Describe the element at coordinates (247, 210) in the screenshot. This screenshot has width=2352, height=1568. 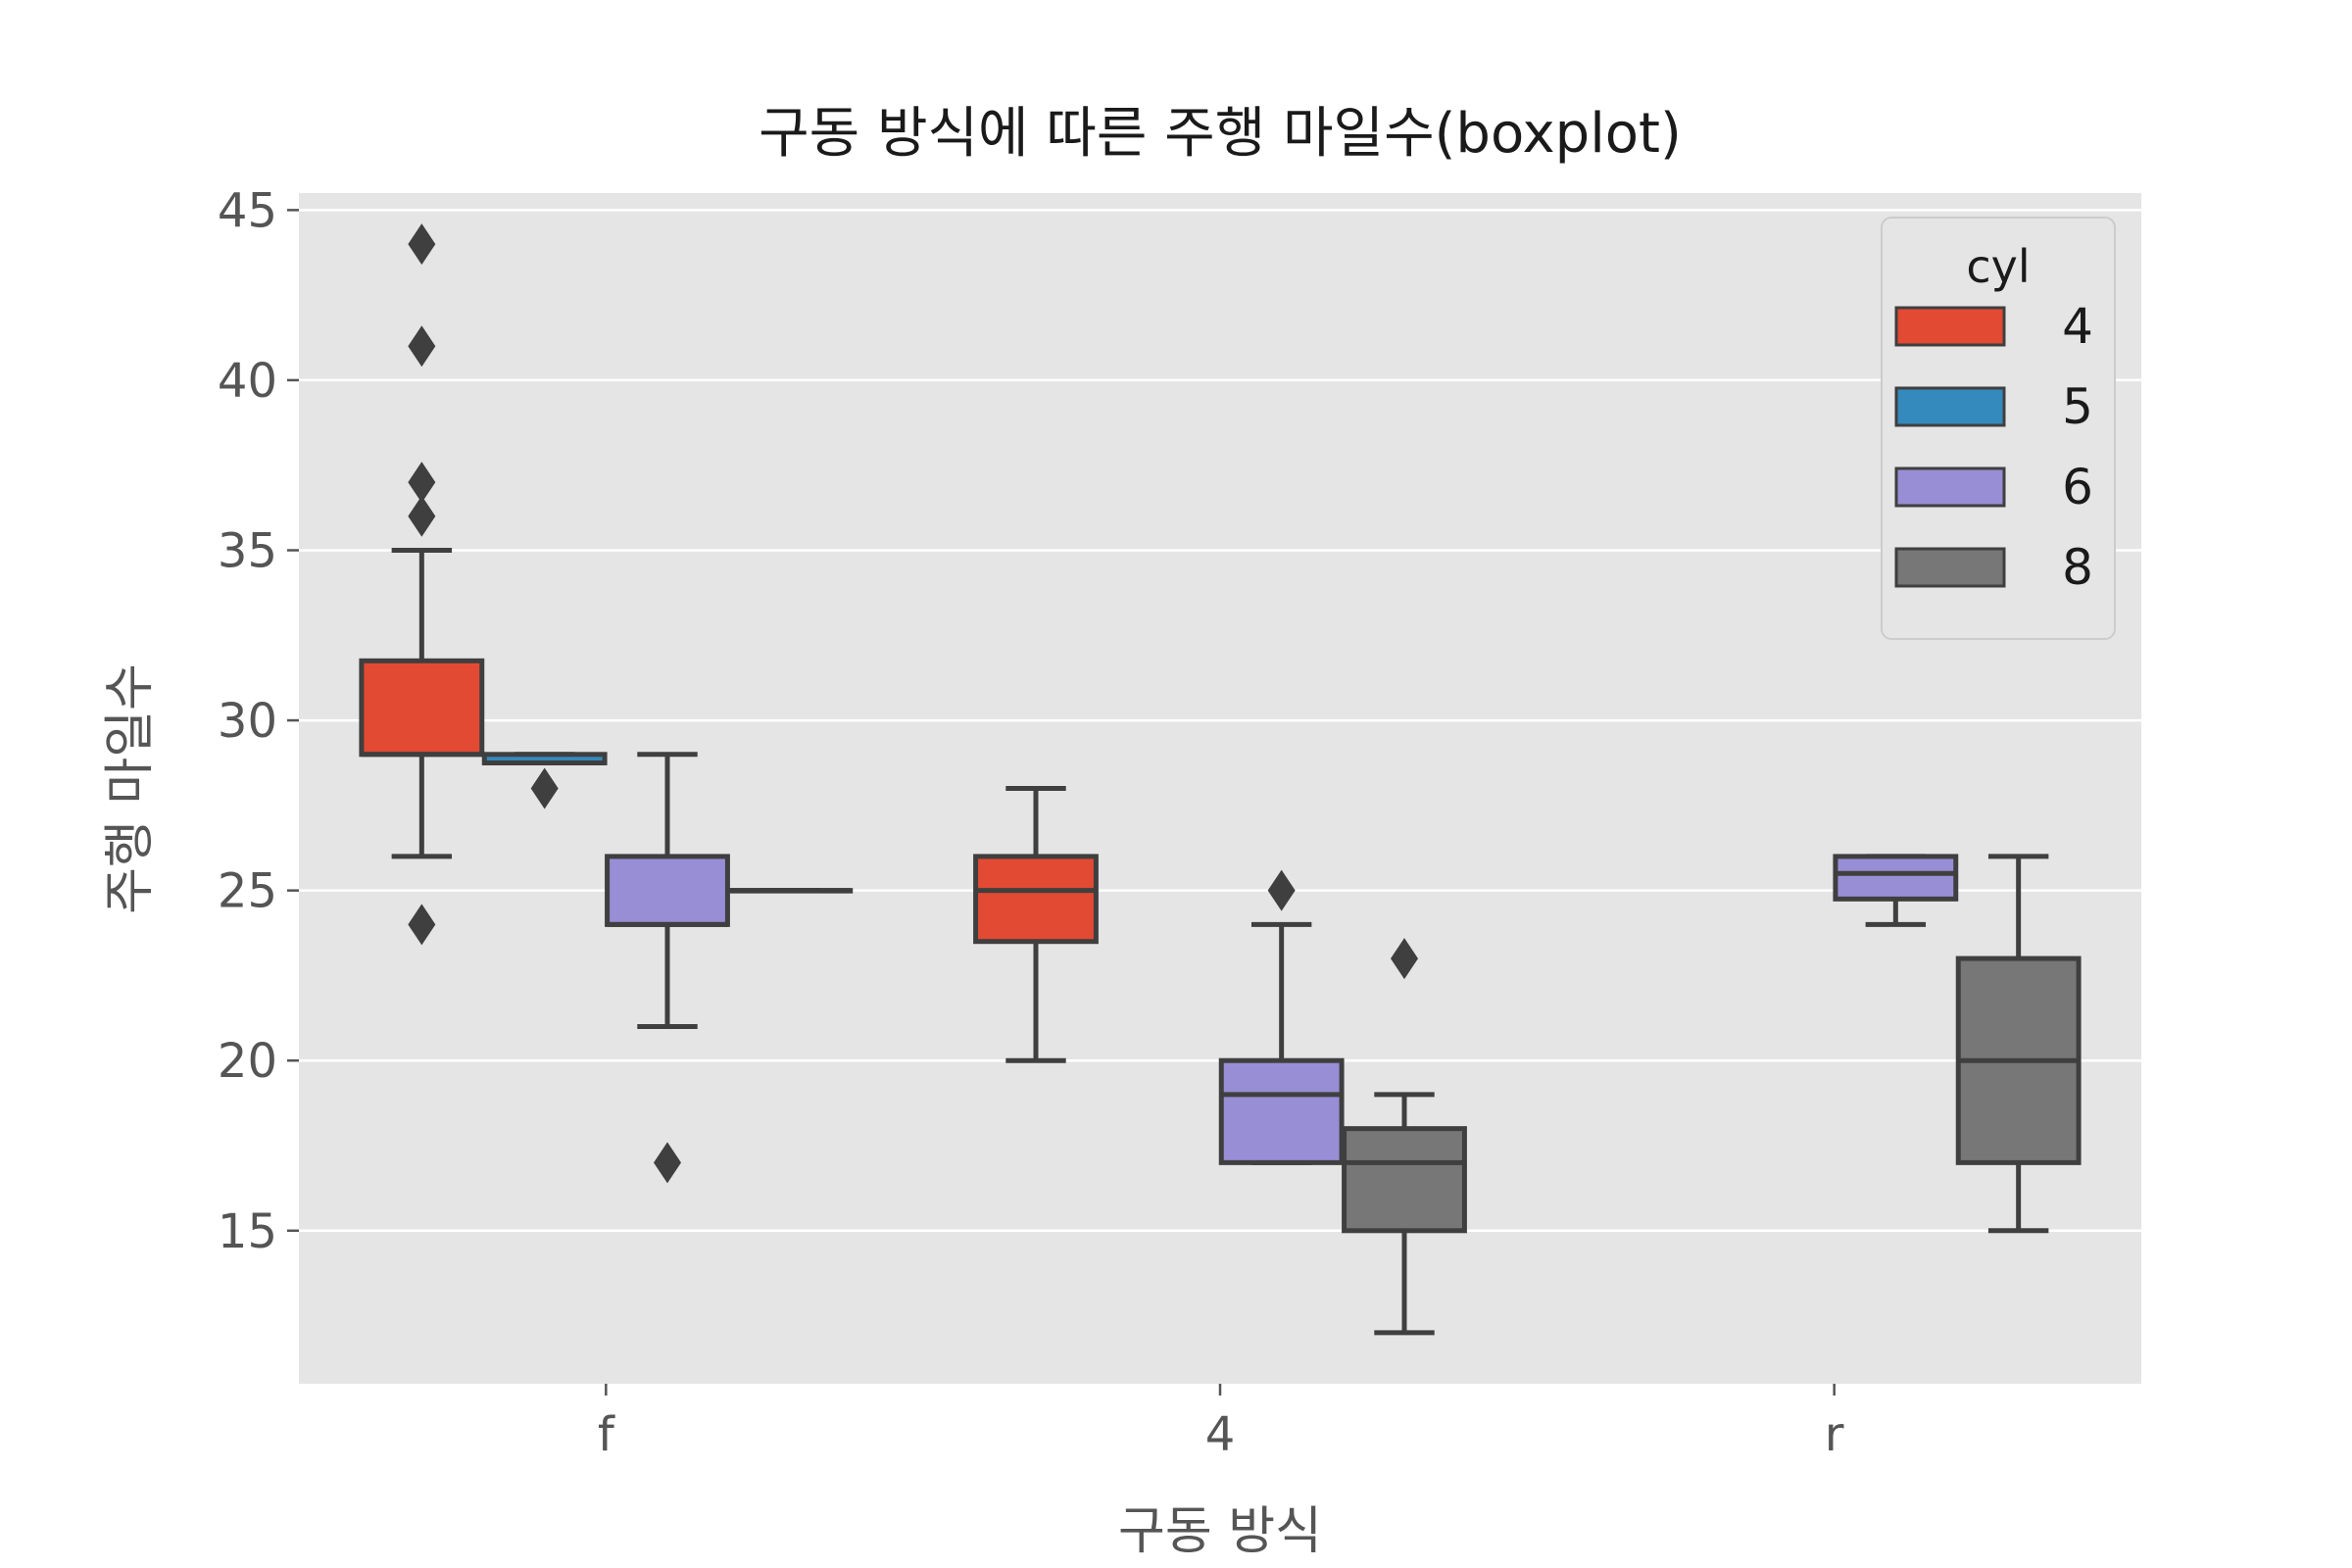
I see `y-tick-label: 45` at that location.